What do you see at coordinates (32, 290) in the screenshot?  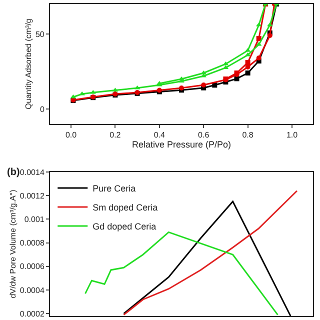 I see `y-tick-label: 0.0004` at bounding box center [32, 290].